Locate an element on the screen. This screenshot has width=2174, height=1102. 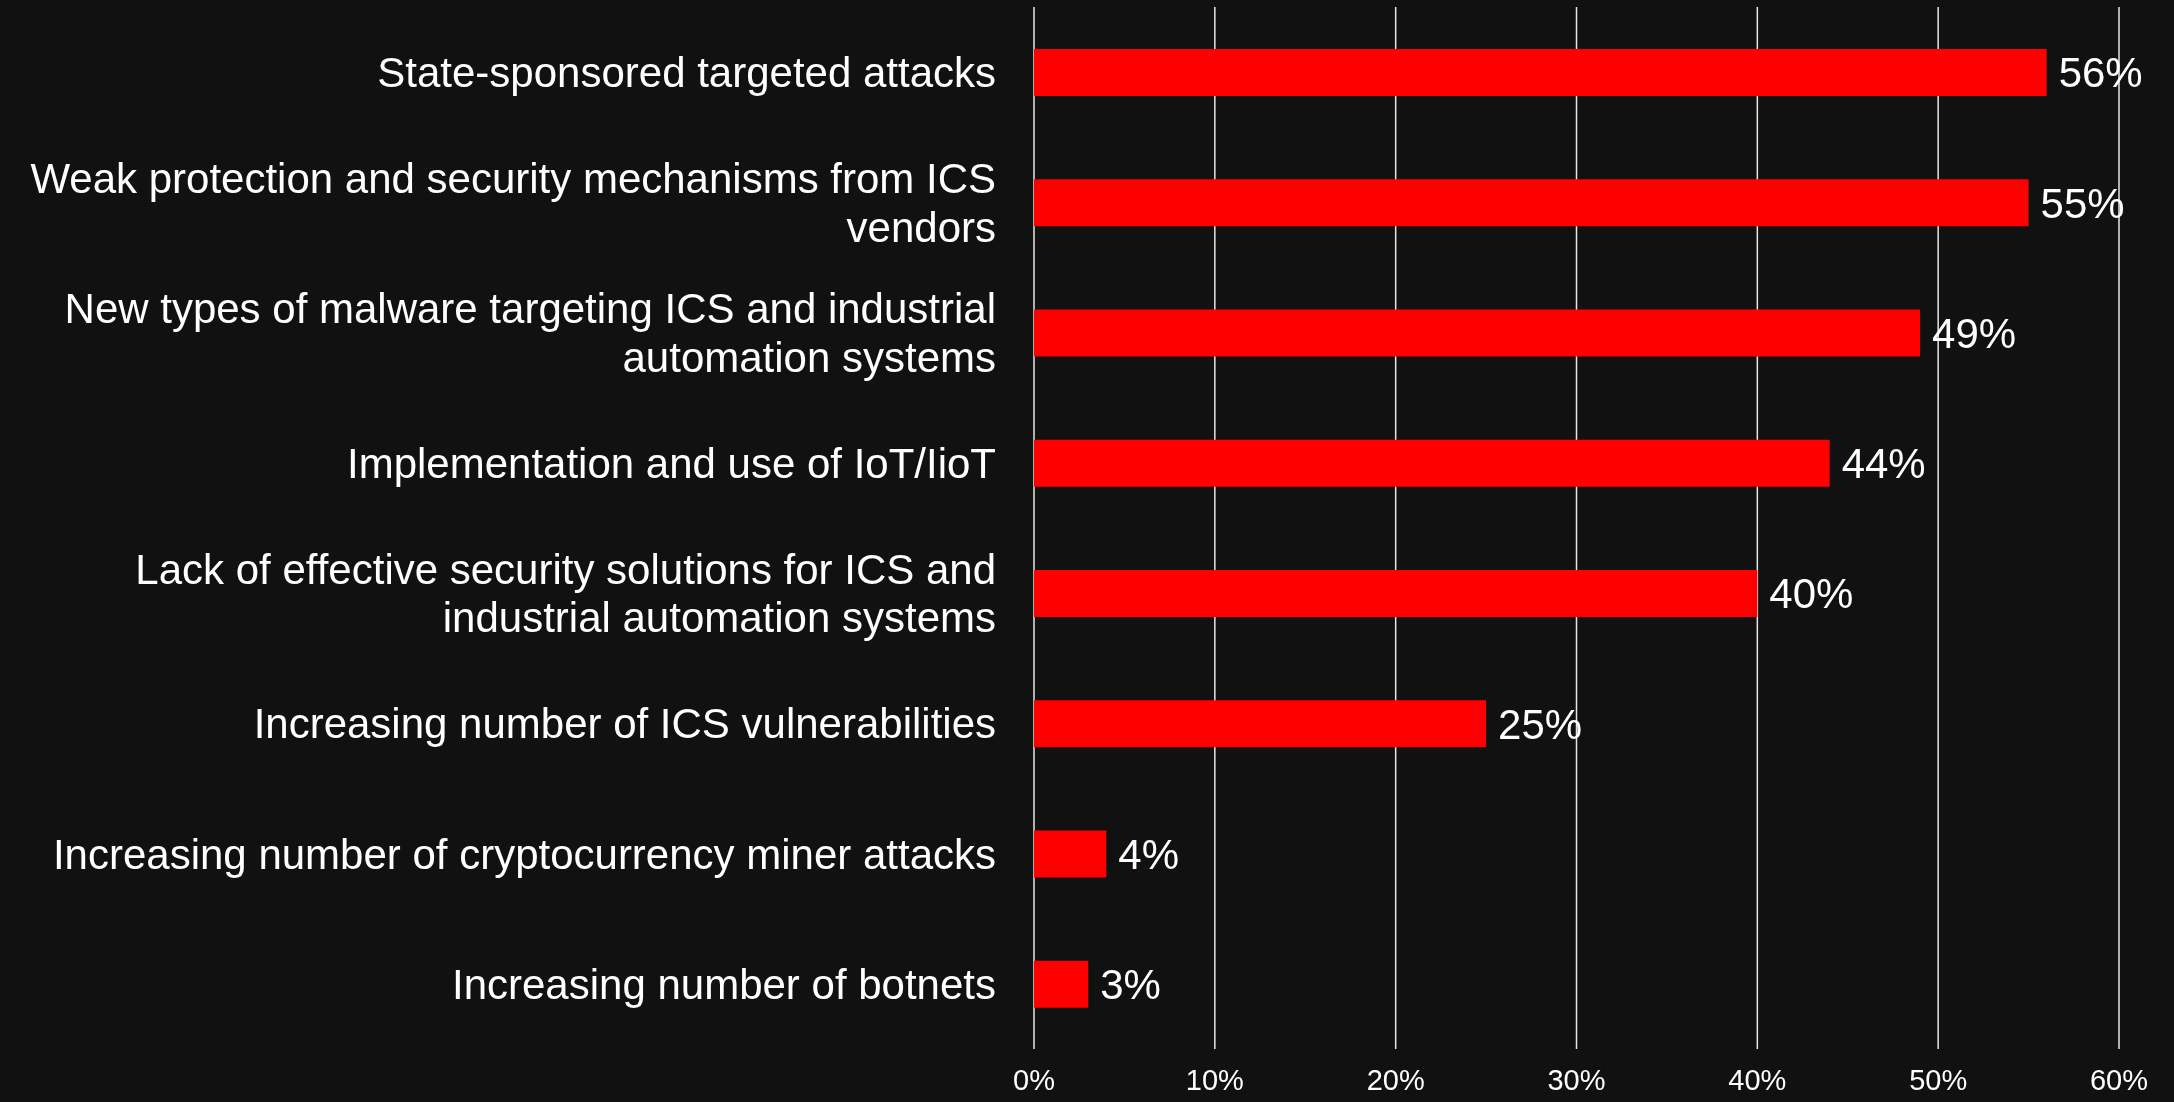
data-label: 44% is located at coordinates (1883, 464).